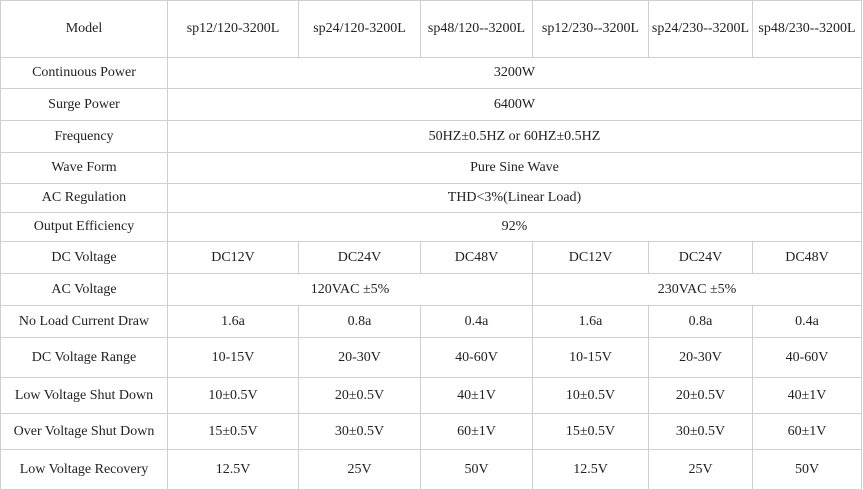 The width and height of the screenshot is (863, 490). I want to click on model-name: sp48/120--3200L, so click(476, 29).